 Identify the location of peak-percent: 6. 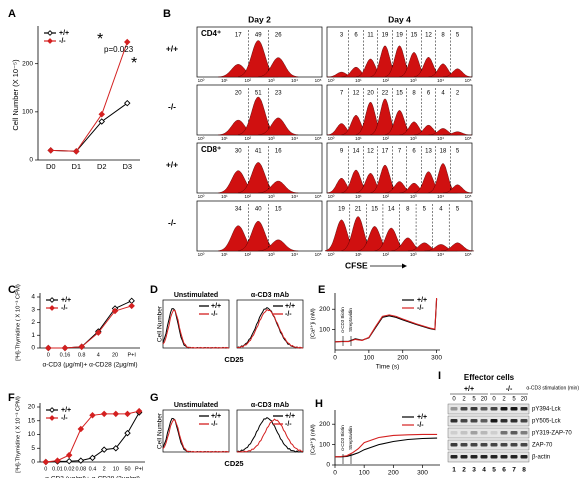
(356, 36).